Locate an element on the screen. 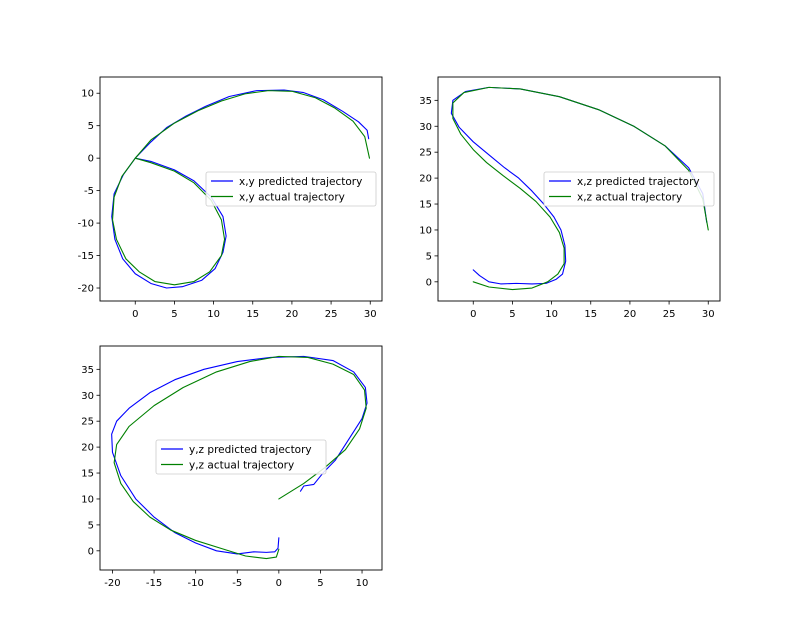  y-tick-label: -15 is located at coordinates (86, 256).